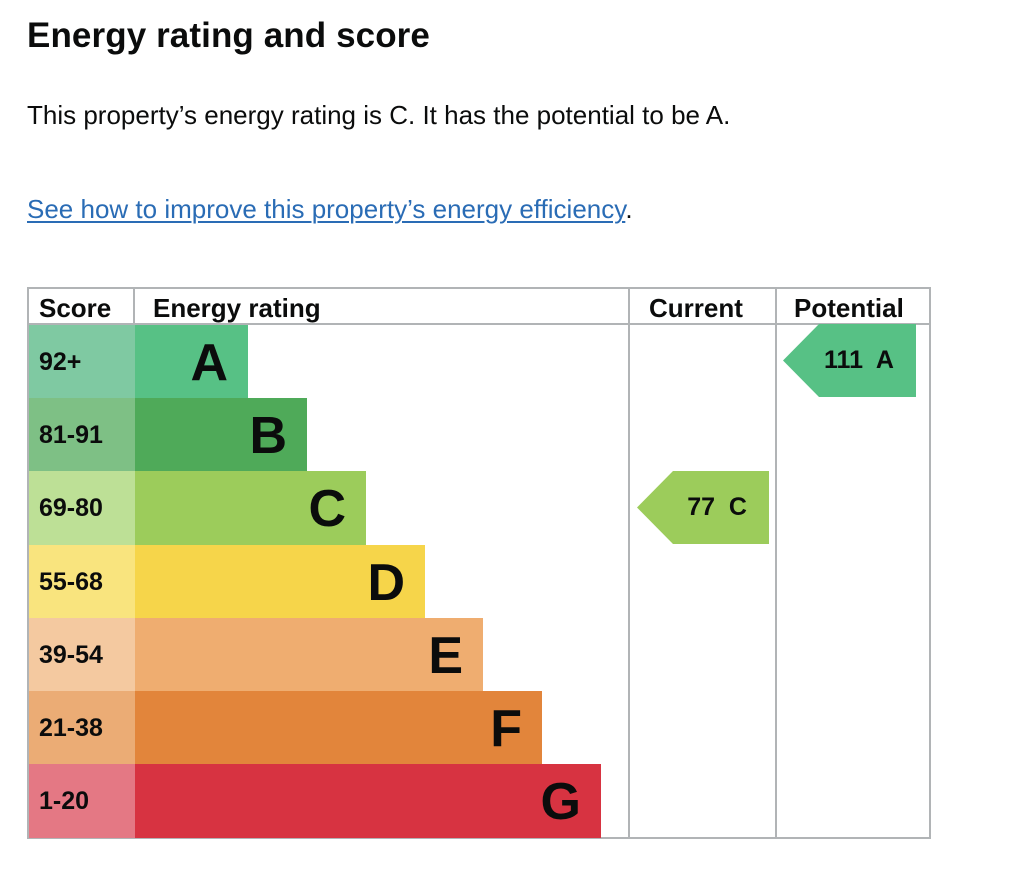 The width and height of the screenshot is (1024, 881). What do you see at coordinates (82, 654) in the screenshot?
I see `score-range: 39-54` at bounding box center [82, 654].